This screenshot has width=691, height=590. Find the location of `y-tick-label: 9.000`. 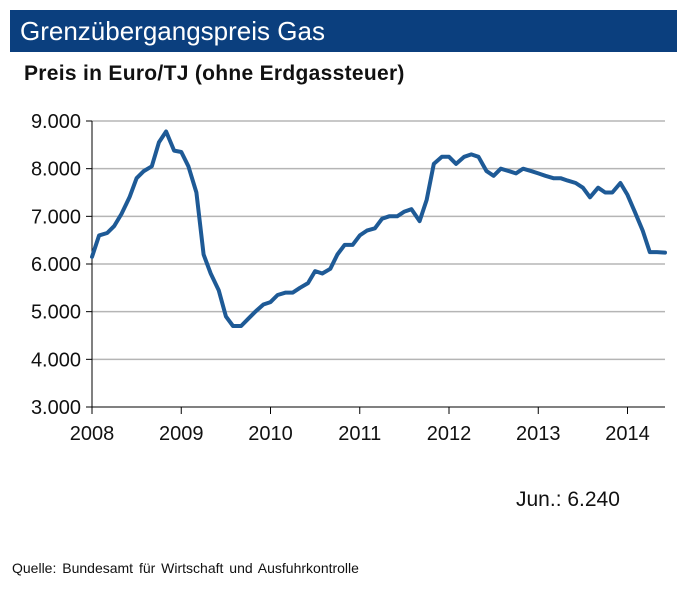

y-tick-label: 9.000 is located at coordinates (56, 122).